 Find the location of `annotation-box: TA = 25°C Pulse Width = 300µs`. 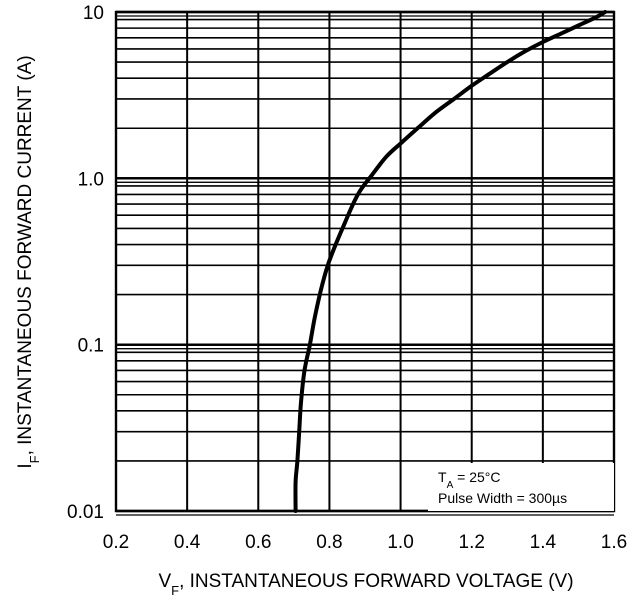

annotation-box: TA = 25°C Pulse Width = 300µs is located at coordinates (521, 487).